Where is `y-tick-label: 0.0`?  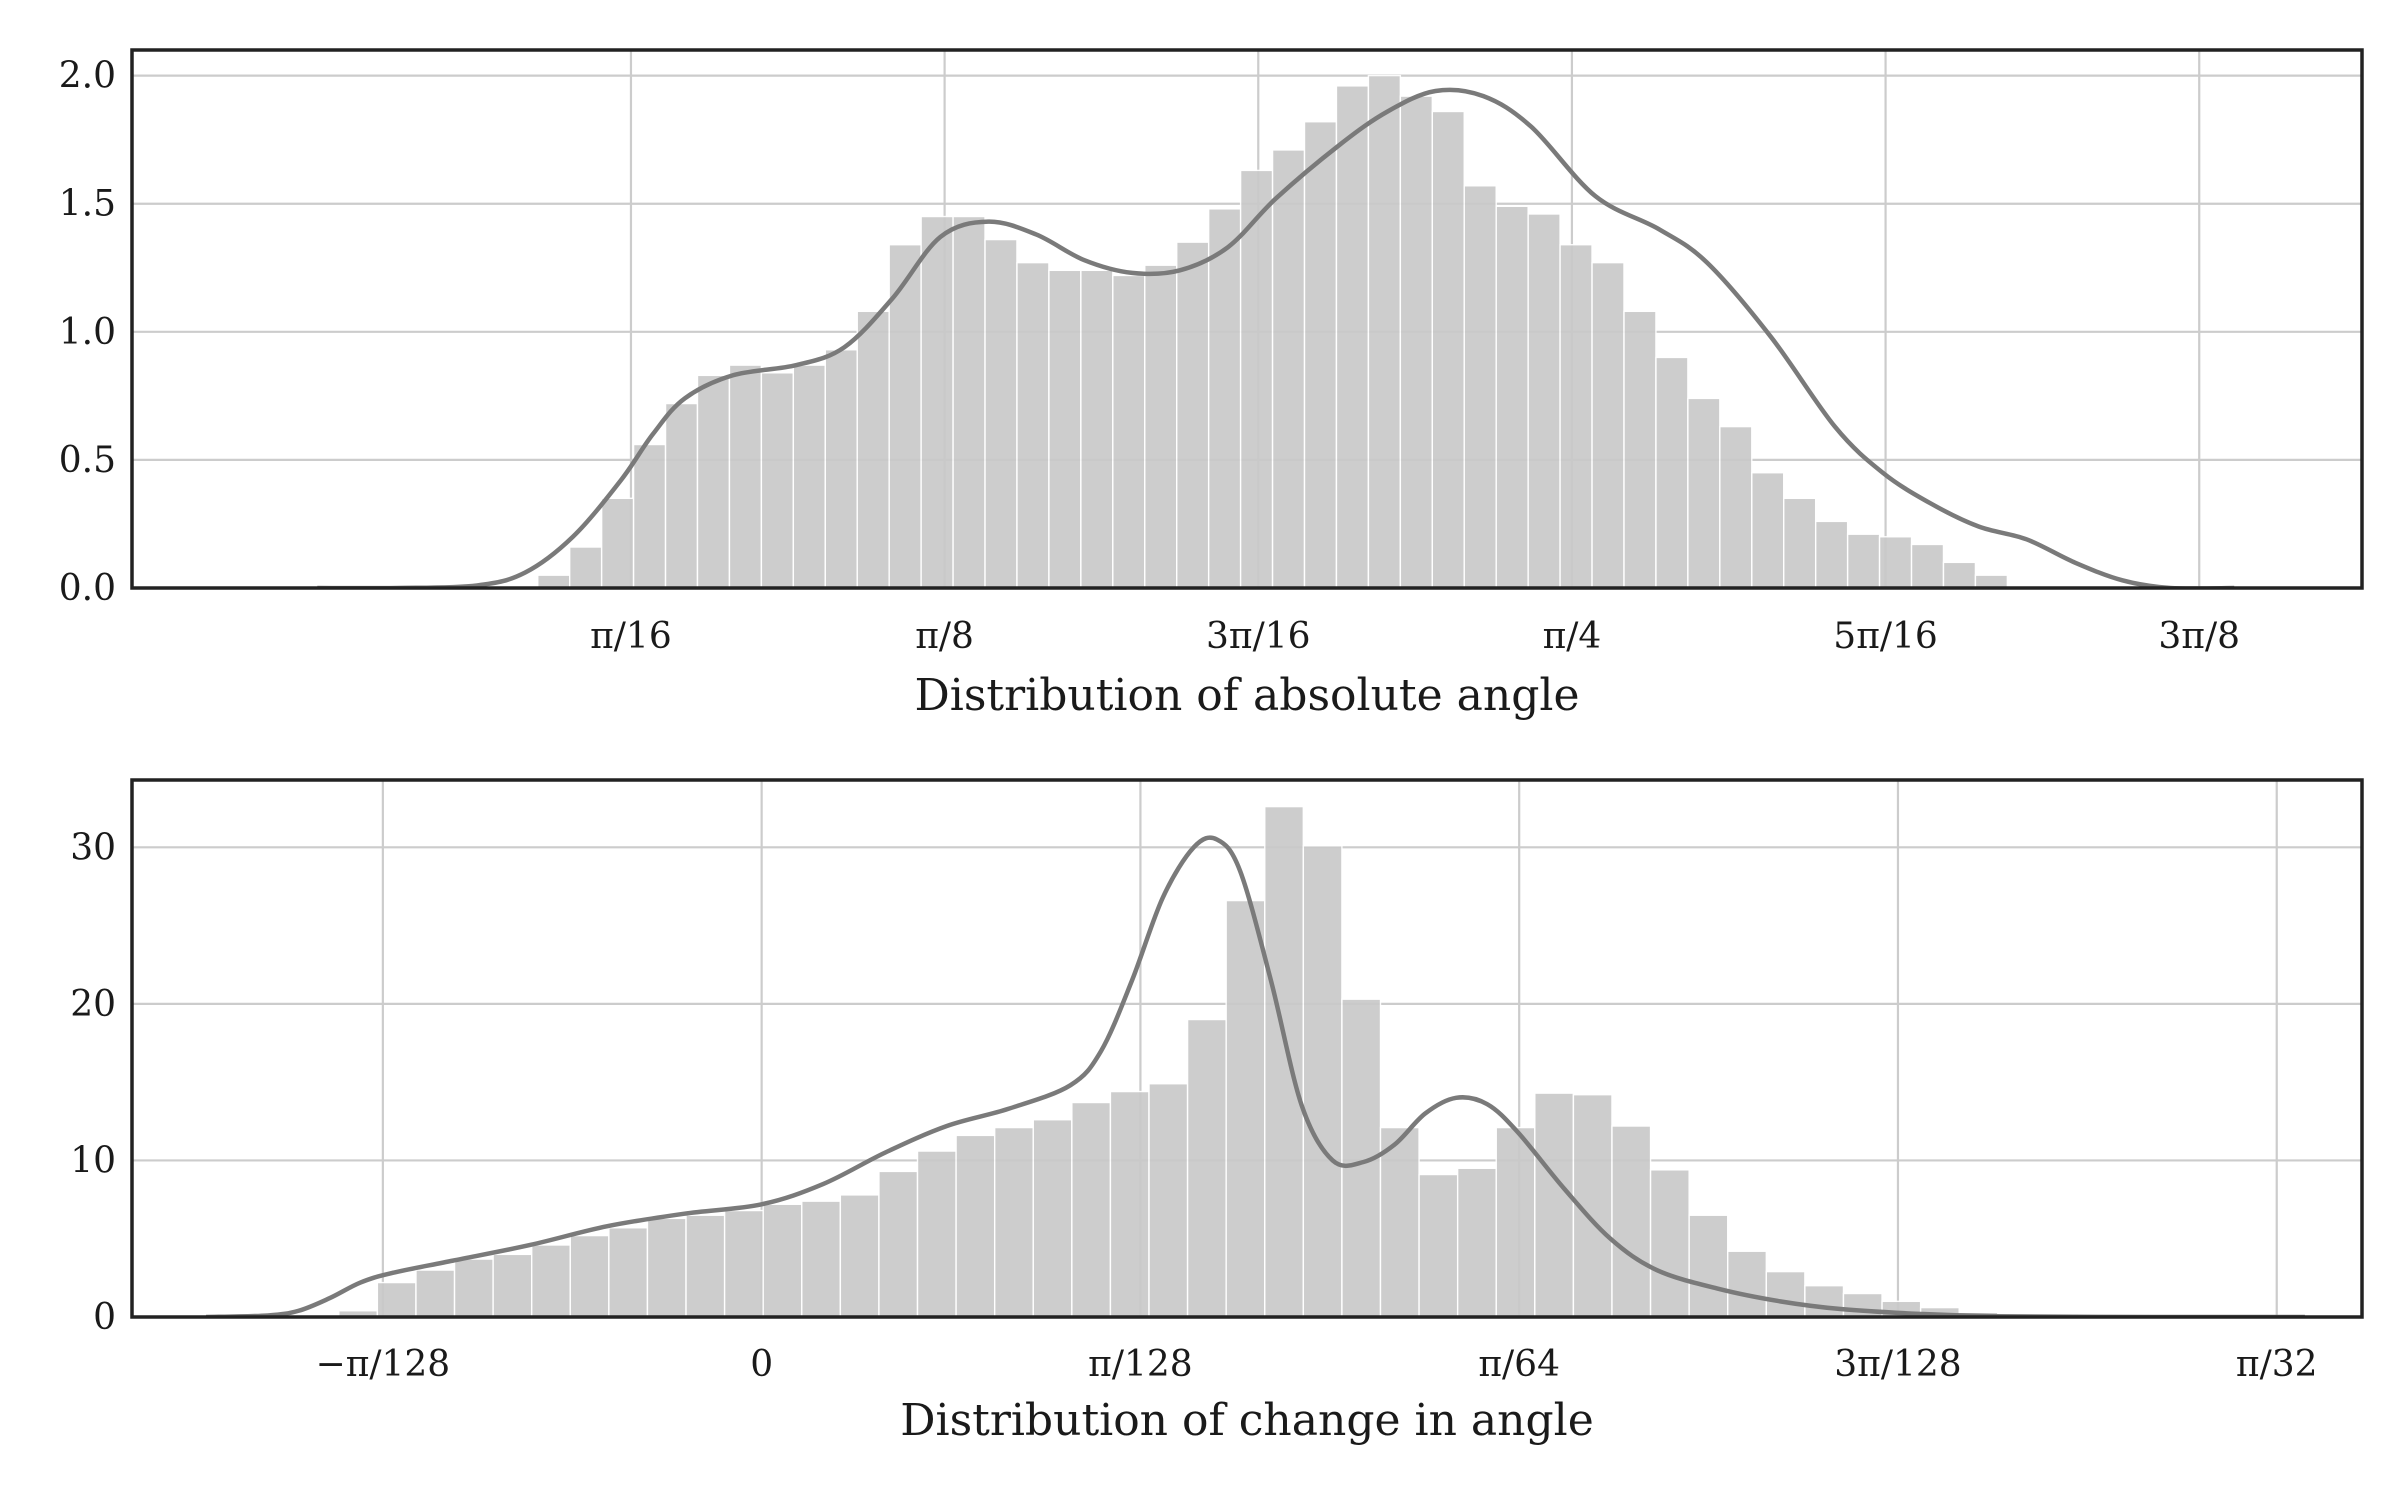 y-tick-label: 0.0 is located at coordinates (87, 588).